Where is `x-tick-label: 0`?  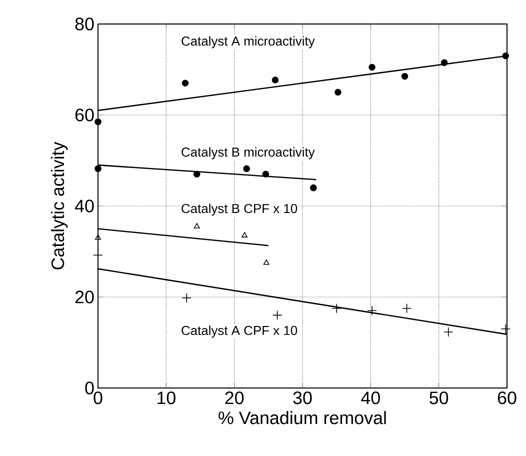
x-tick-label: 0 is located at coordinates (98, 398).